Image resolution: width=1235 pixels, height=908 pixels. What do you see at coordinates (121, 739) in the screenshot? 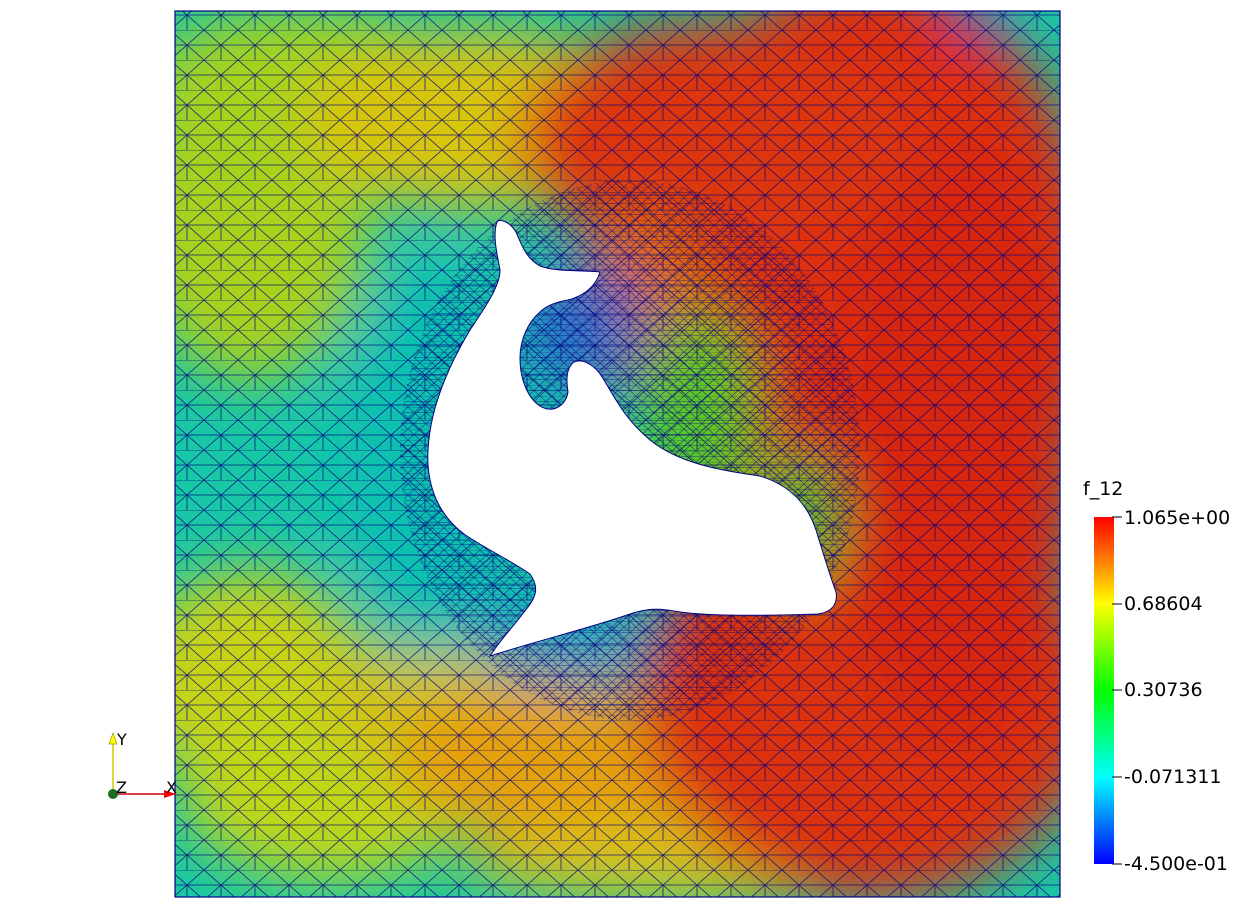
I see `y-axis-label: Y` at bounding box center [121, 739].